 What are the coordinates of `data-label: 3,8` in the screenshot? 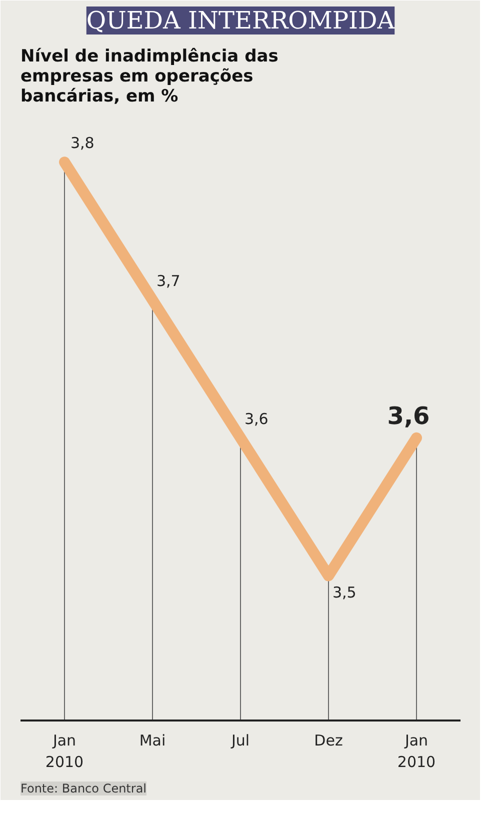 It's located at (82, 143).